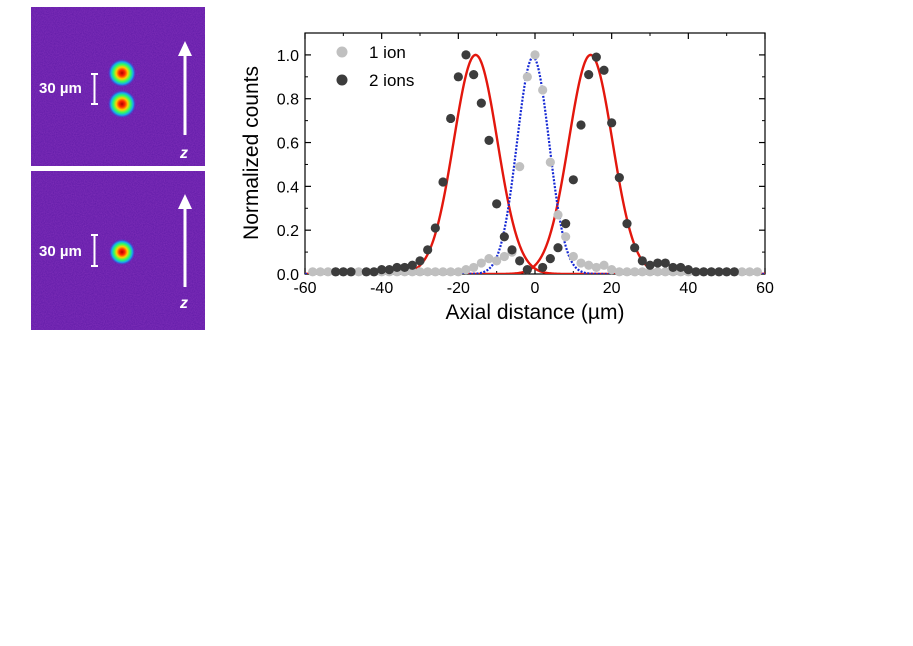 The width and height of the screenshot is (913, 646). I want to click on y-tick-label: 1.0, so click(288, 56).